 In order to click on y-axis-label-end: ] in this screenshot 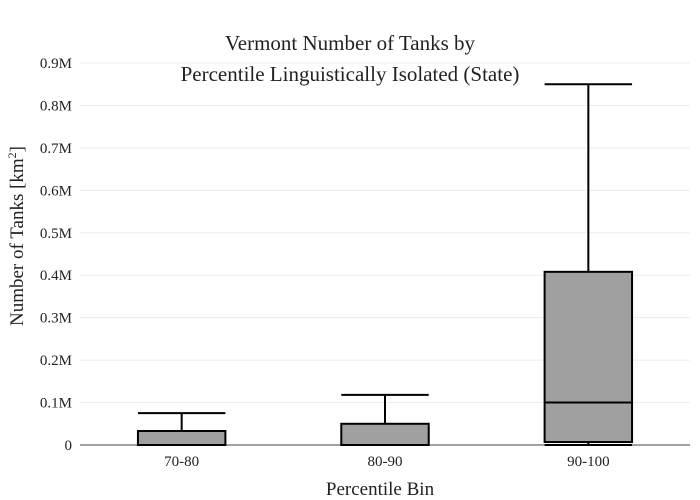, I will do `click(17, 149)`.